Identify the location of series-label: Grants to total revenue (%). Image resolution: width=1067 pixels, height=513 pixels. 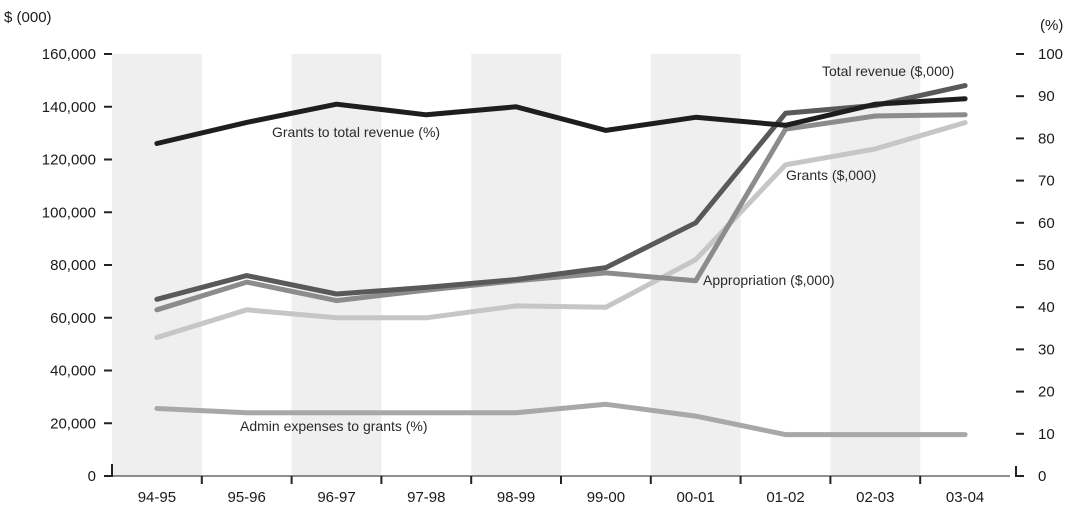
(356, 132).